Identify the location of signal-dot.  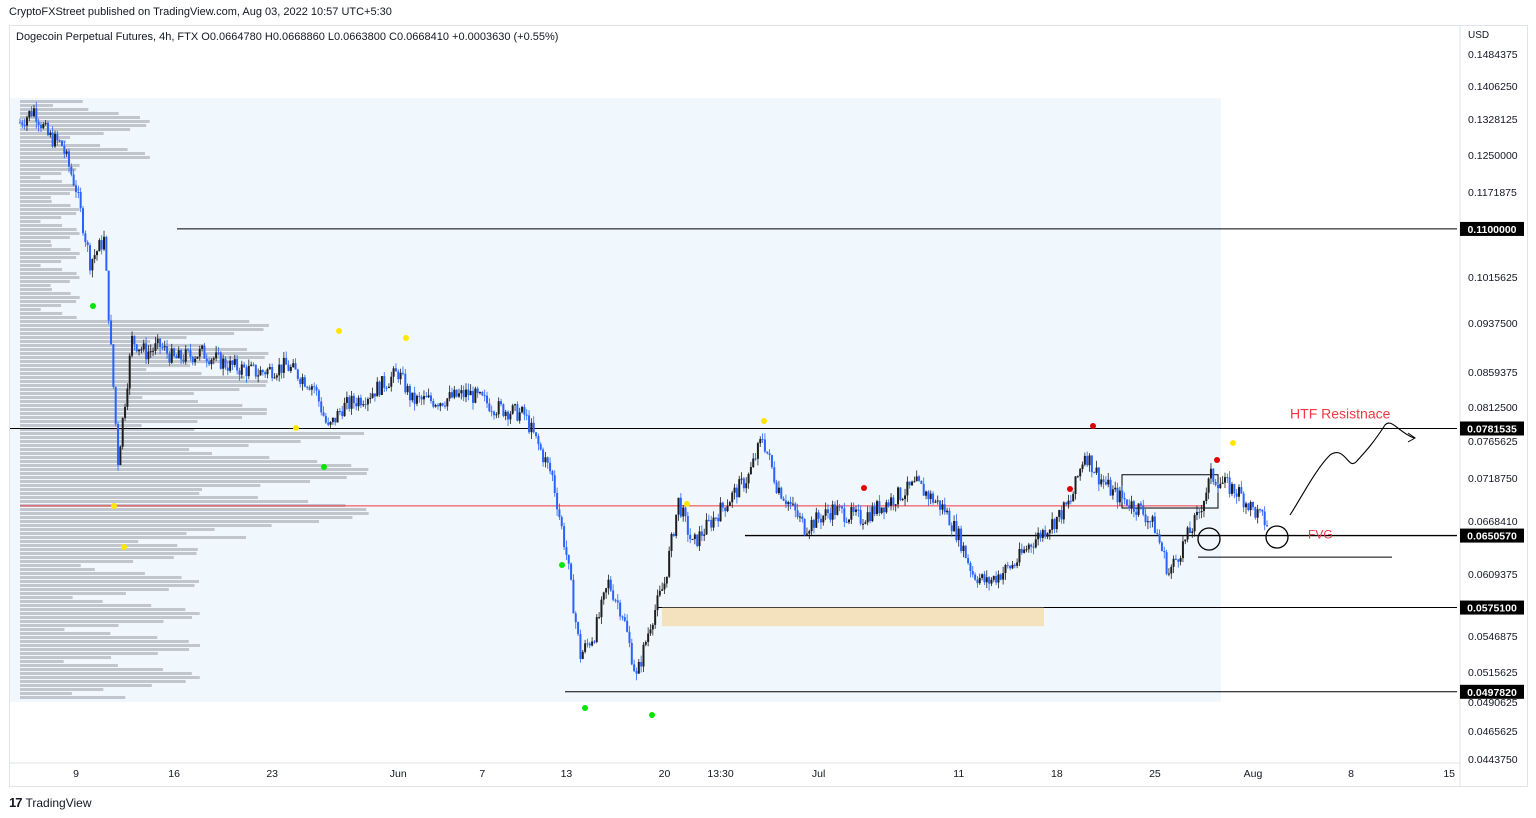
(339, 331).